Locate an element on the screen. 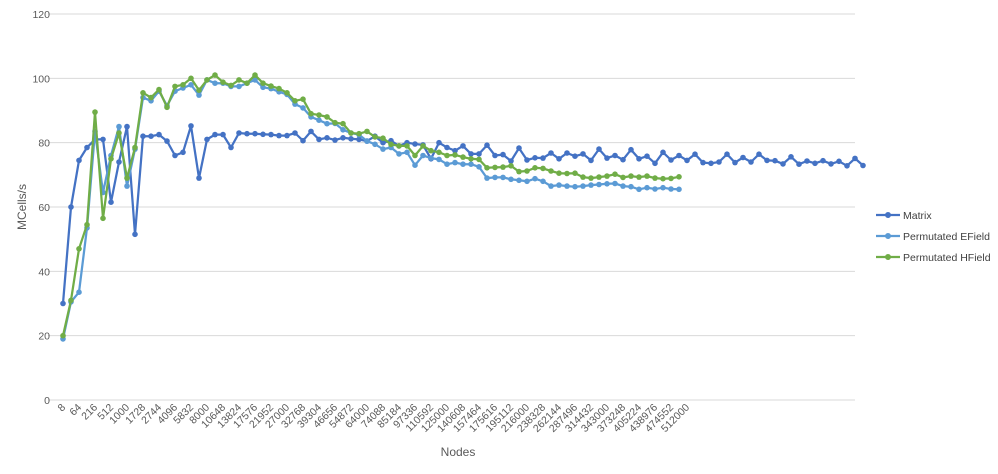  y-tick-label-120: 120 is located at coordinates (41, 15).